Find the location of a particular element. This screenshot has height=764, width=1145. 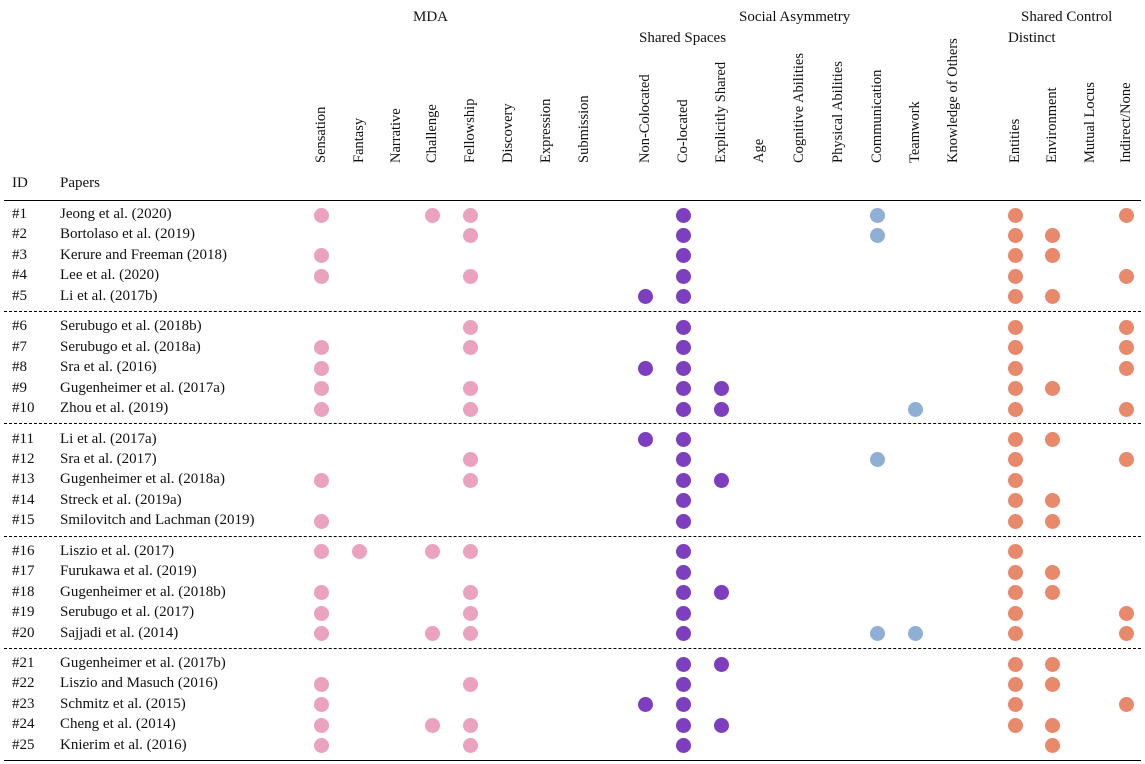

row-id: #20 is located at coordinates (23, 632).